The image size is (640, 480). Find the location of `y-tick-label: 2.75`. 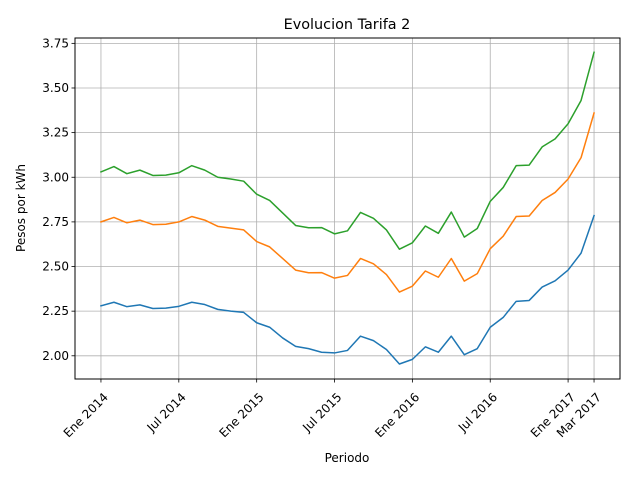

y-tick-label: 2.75 is located at coordinates (55, 222).